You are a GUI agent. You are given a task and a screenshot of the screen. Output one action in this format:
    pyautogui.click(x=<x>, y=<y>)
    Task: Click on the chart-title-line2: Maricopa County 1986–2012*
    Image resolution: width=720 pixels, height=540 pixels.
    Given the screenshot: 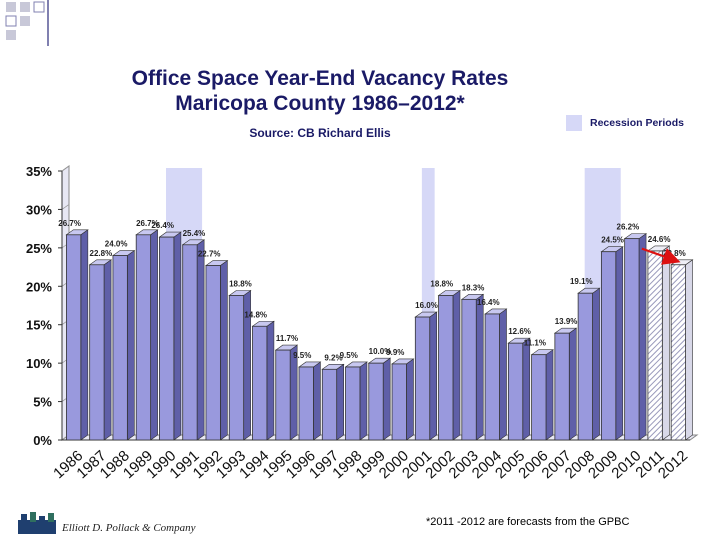 What is the action you would take?
    pyautogui.click(x=320, y=103)
    